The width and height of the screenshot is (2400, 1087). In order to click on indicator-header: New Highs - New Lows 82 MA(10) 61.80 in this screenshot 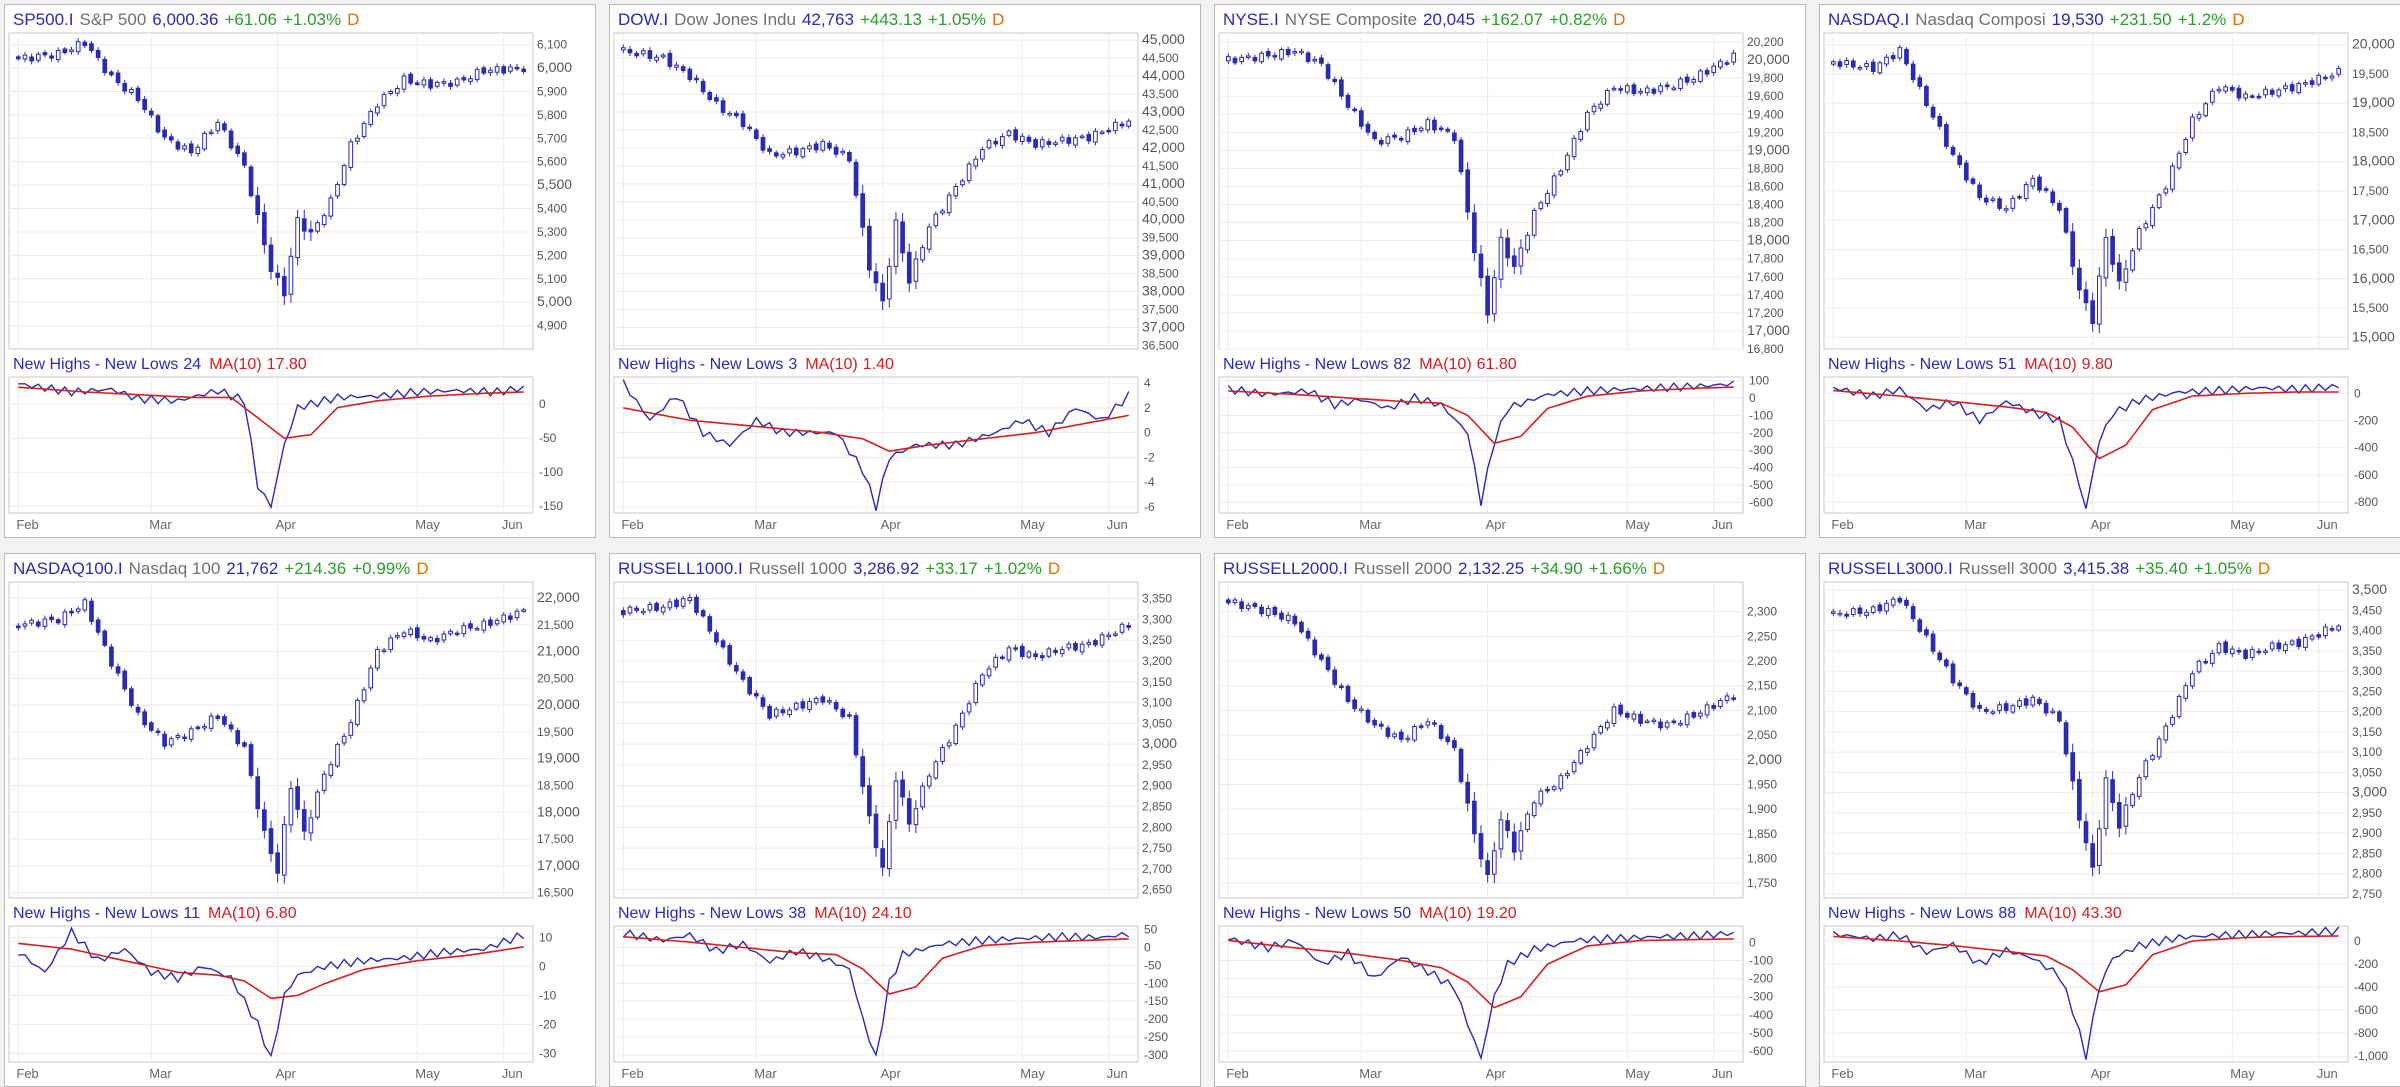, I will do `click(1370, 365)`.